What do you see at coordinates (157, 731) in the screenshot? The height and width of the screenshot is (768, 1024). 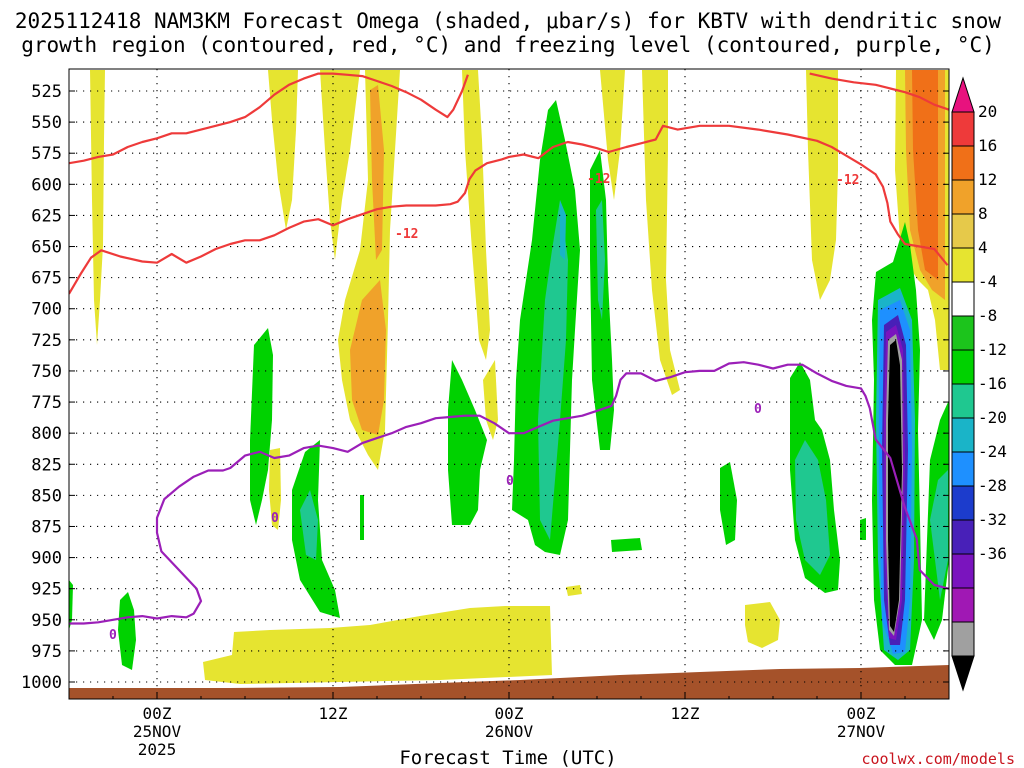 I see `x-tick-date: 25NOV` at bounding box center [157, 731].